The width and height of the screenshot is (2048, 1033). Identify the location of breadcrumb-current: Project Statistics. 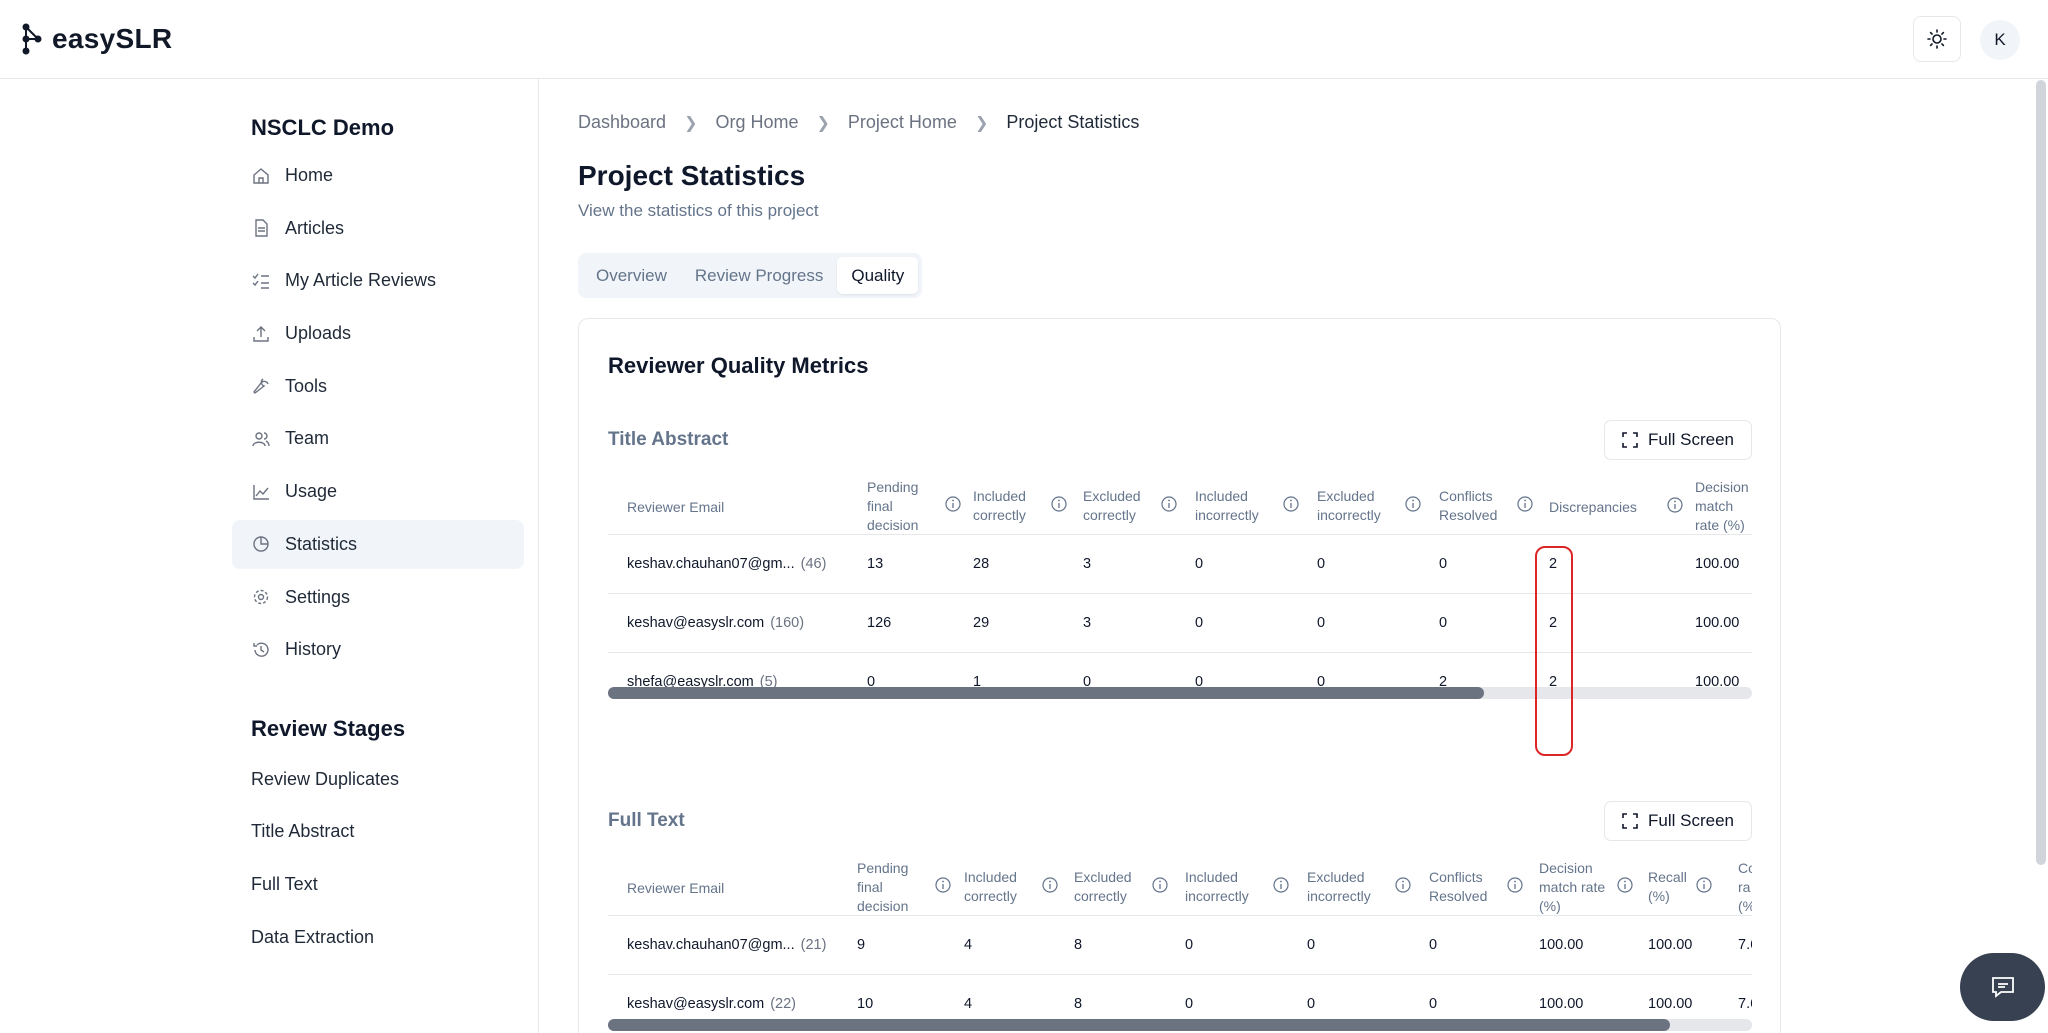
(1073, 122).